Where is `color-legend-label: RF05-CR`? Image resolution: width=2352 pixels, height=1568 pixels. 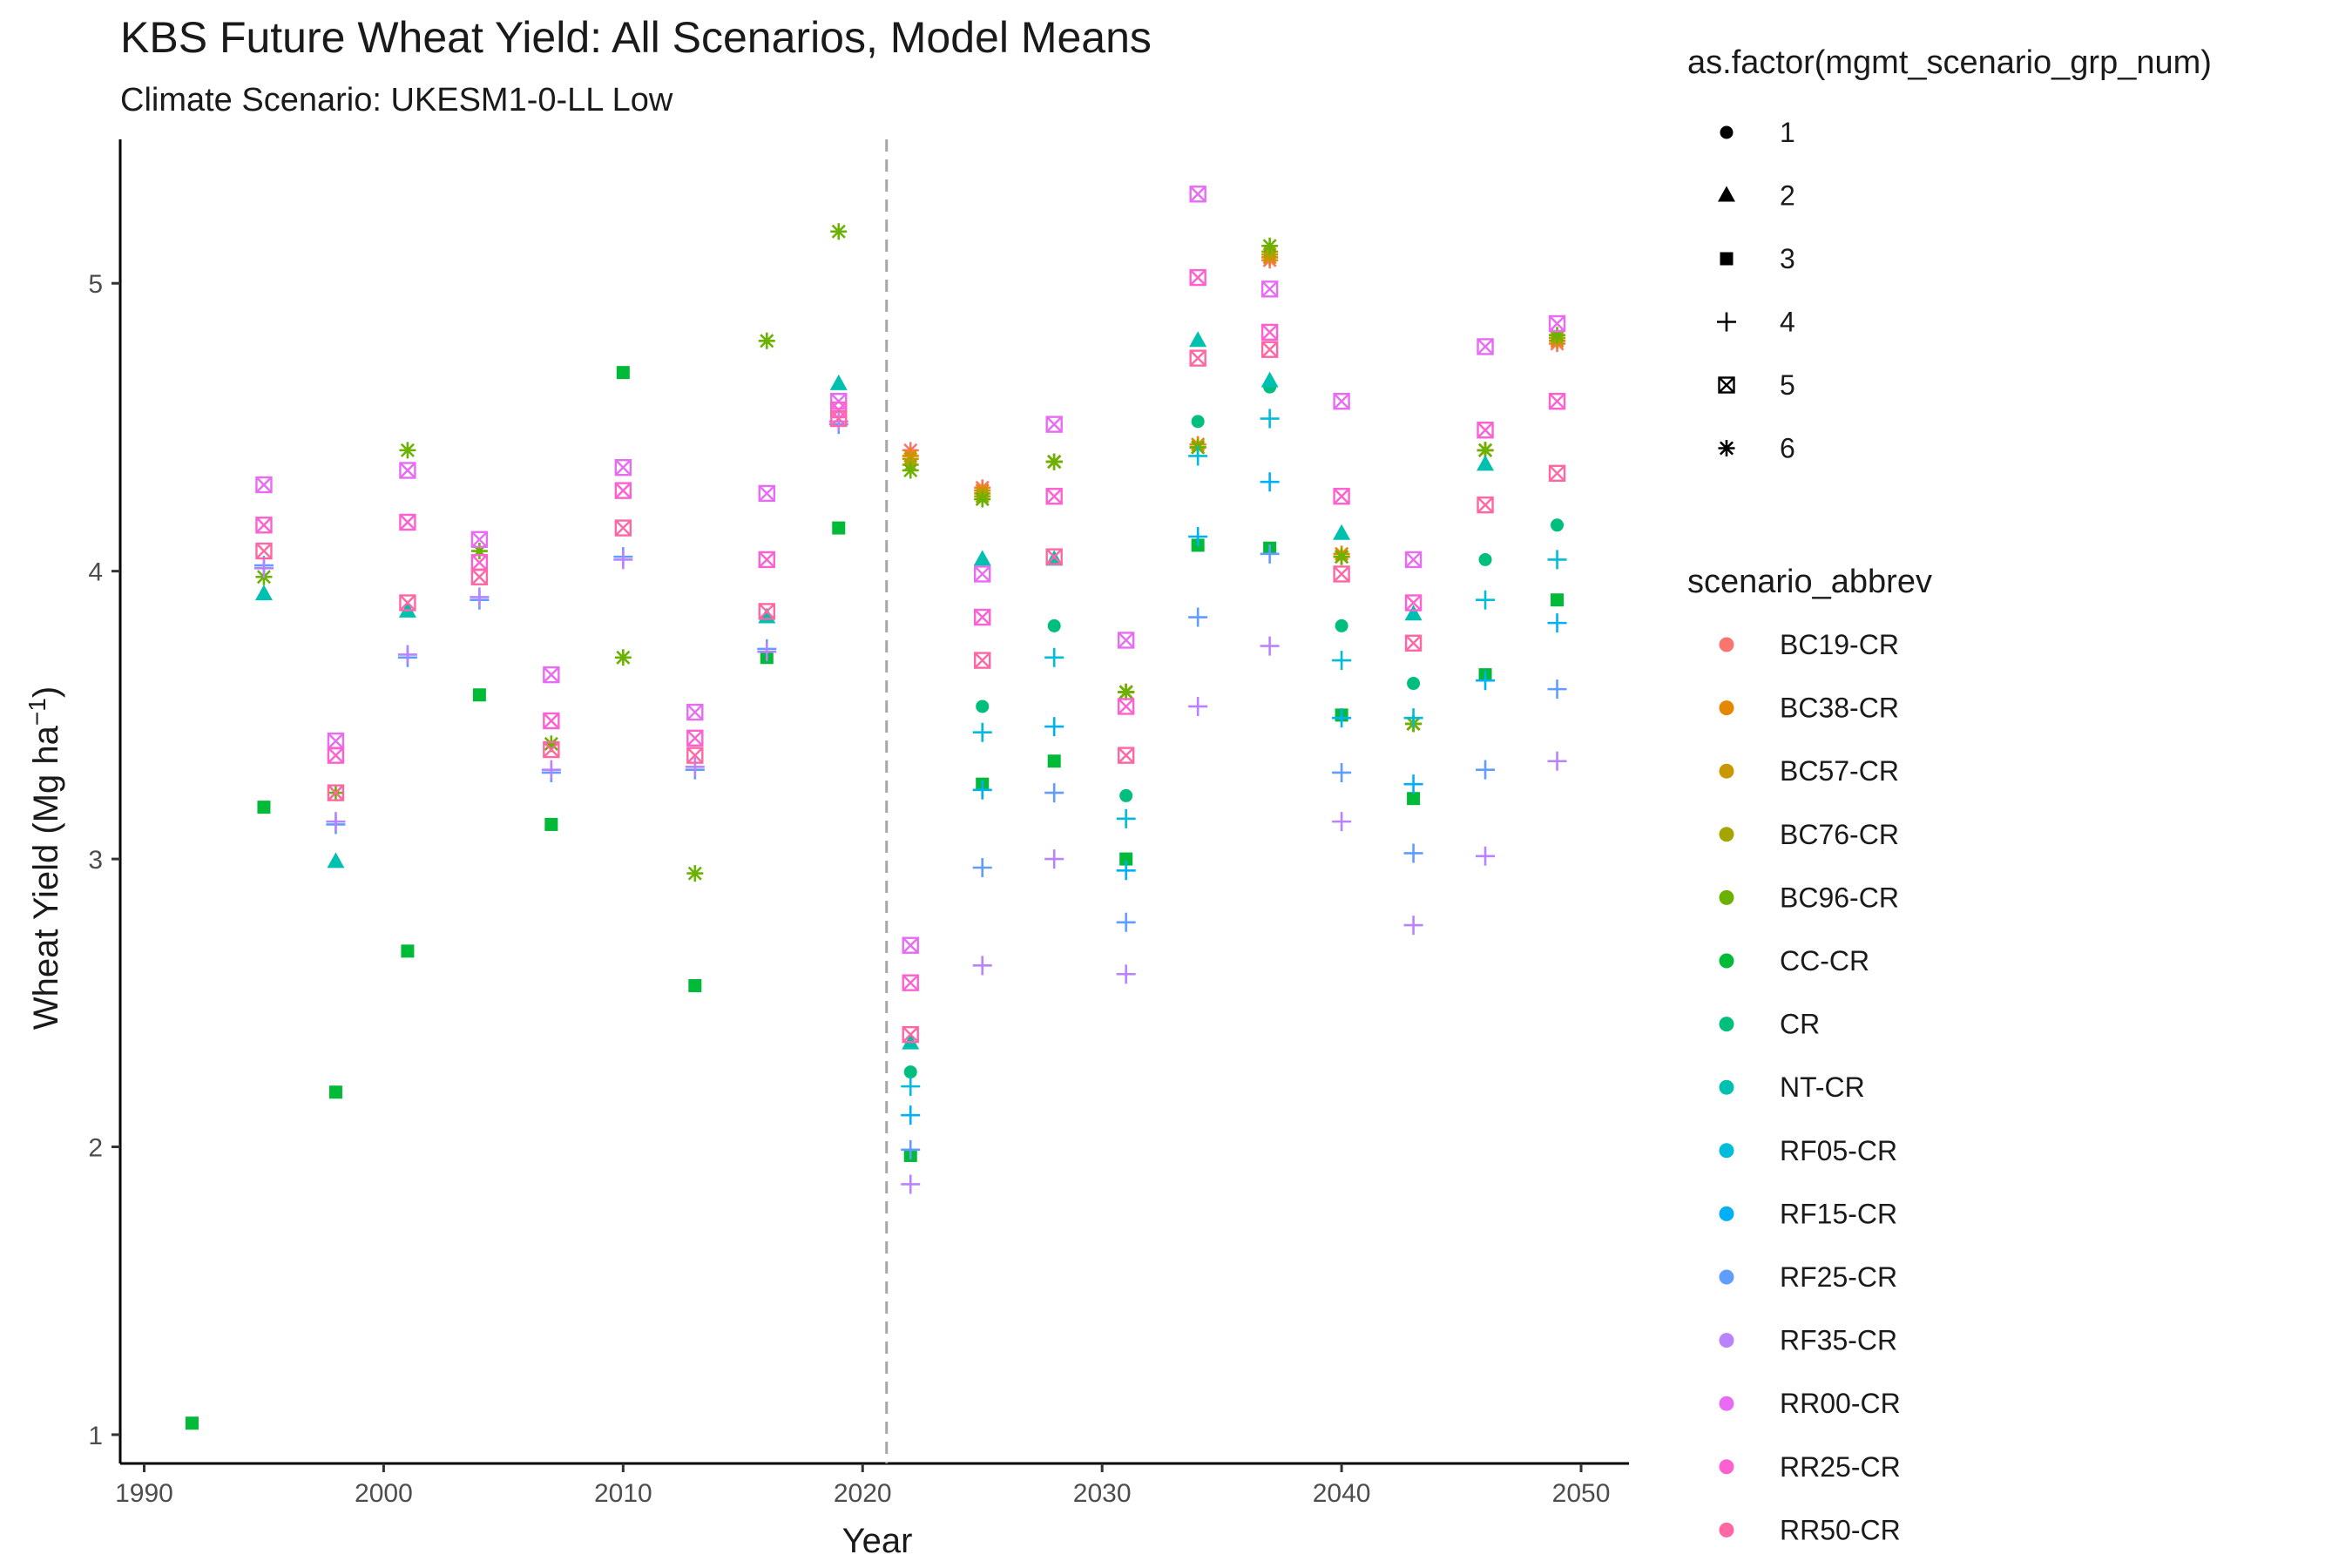 color-legend-label: RF05-CR is located at coordinates (1838, 1150).